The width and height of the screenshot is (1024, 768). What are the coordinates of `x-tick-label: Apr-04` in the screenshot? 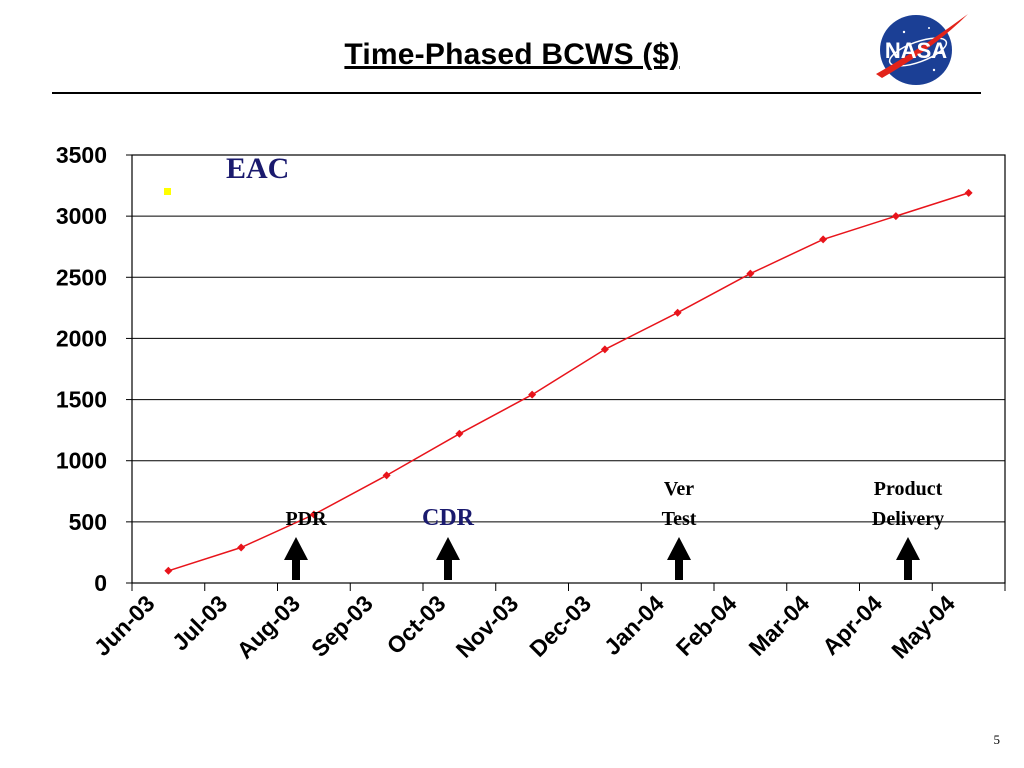 It's located at (852, 625).